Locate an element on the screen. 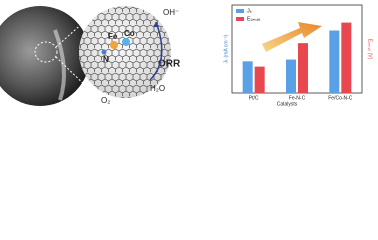  co-atom is located at coordinates (126, 42).